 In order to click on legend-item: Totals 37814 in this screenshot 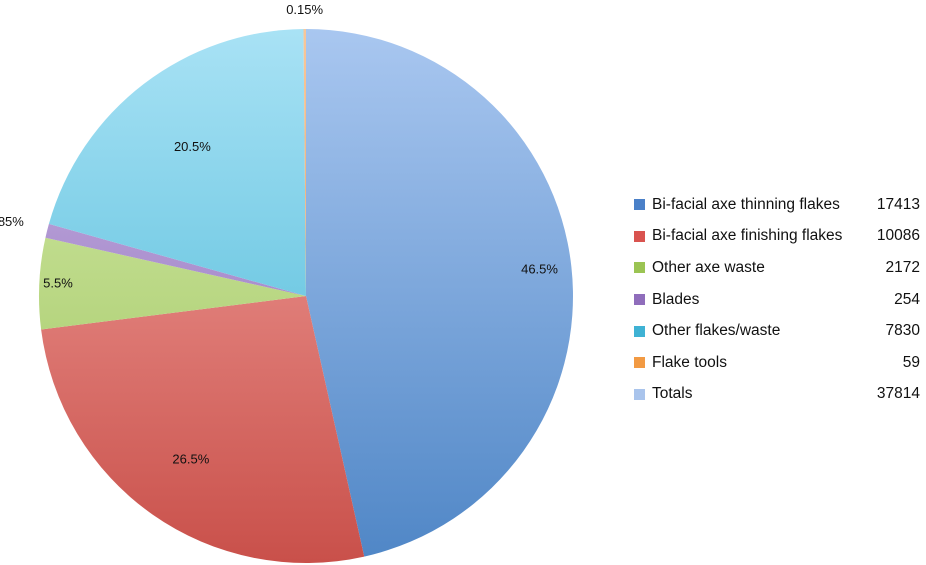, I will do `click(779, 395)`.